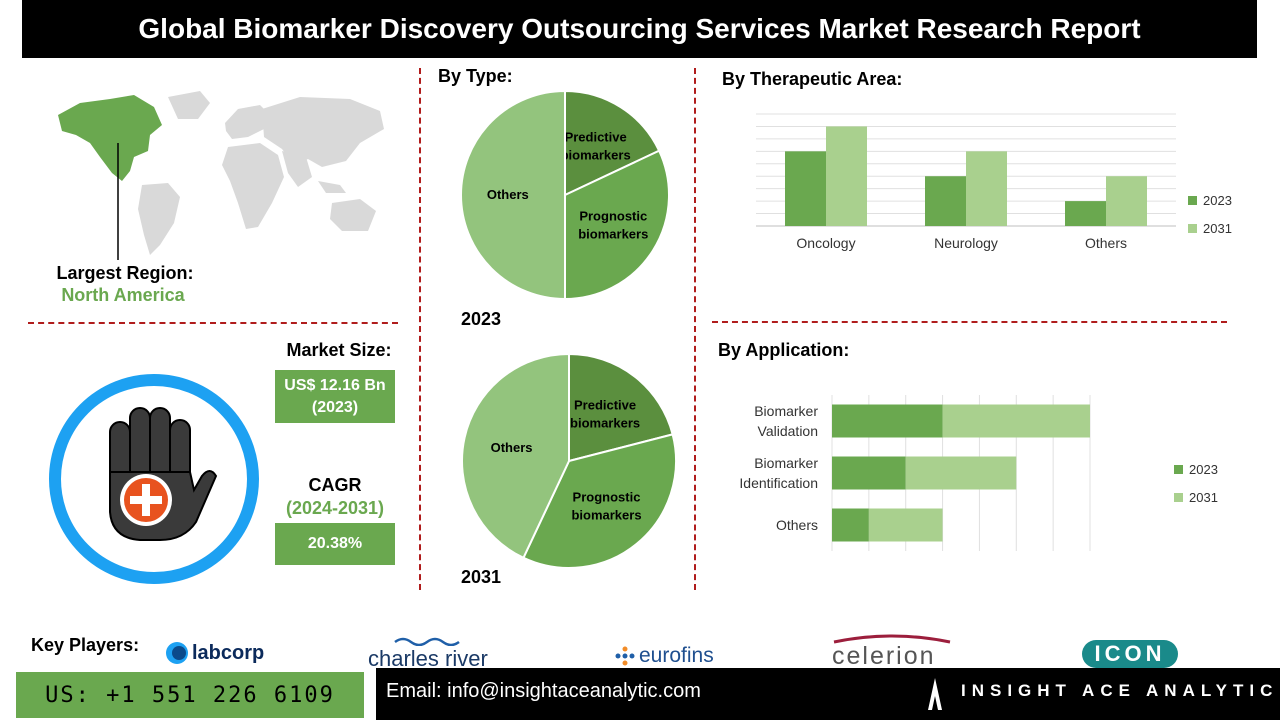  What do you see at coordinates (966, 243) in the screenshot?
I see `x-tick-label: Neurology` at bounding box center [966, 243].